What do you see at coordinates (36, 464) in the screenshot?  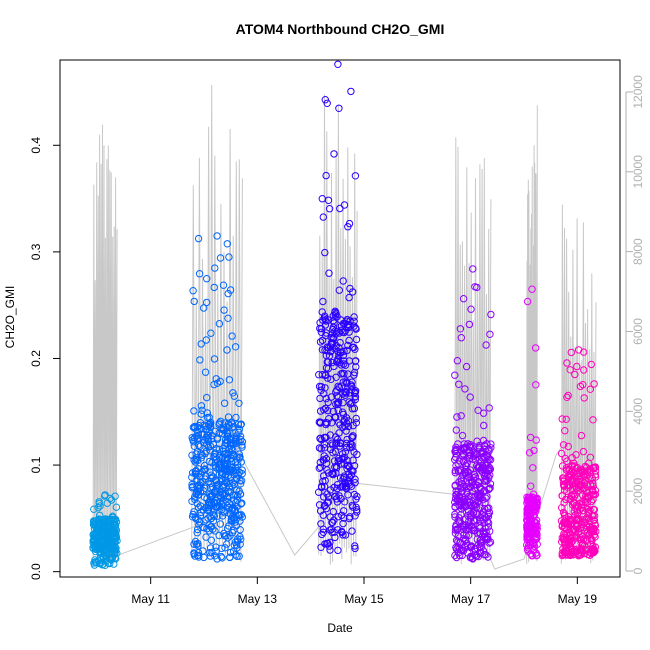 I see `y-tick-label: 0.1` at bounding box center [36, 464].